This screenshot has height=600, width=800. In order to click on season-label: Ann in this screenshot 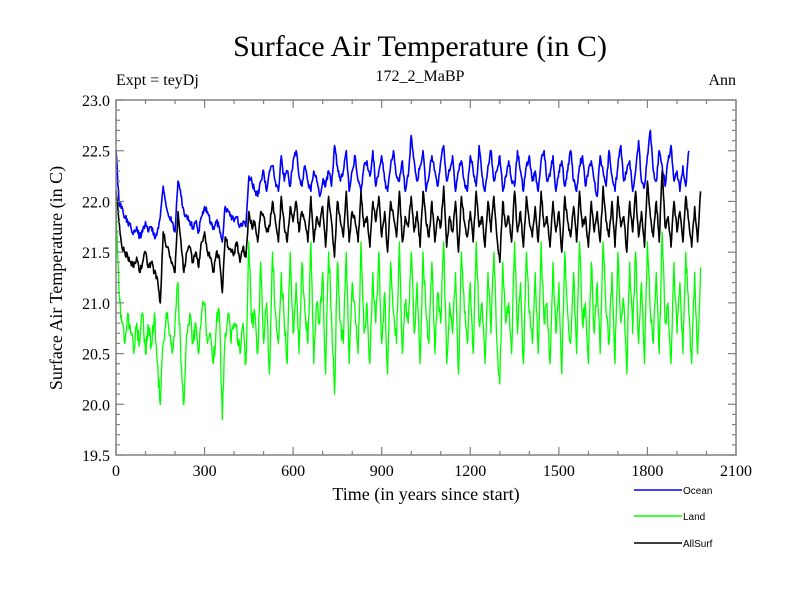, I will do `click(722, 80)`.